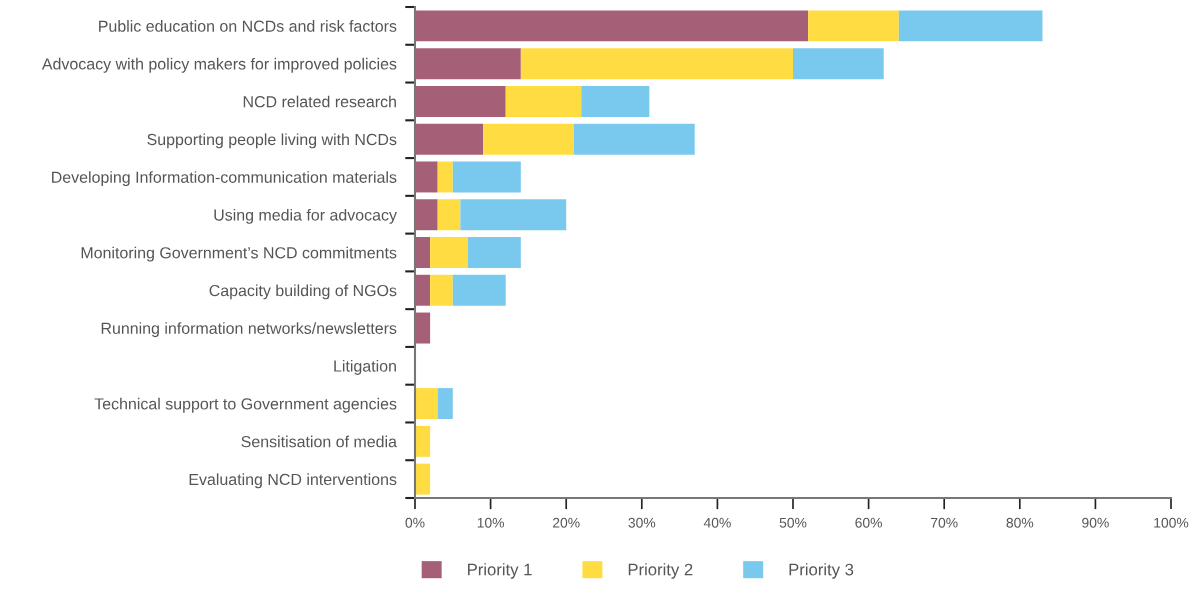 The width and height of the screenshot is (1201, 594). Describe the element at coordinates (415, 522) in the screenshot. I see `x-tick-label: 0%` at that location.